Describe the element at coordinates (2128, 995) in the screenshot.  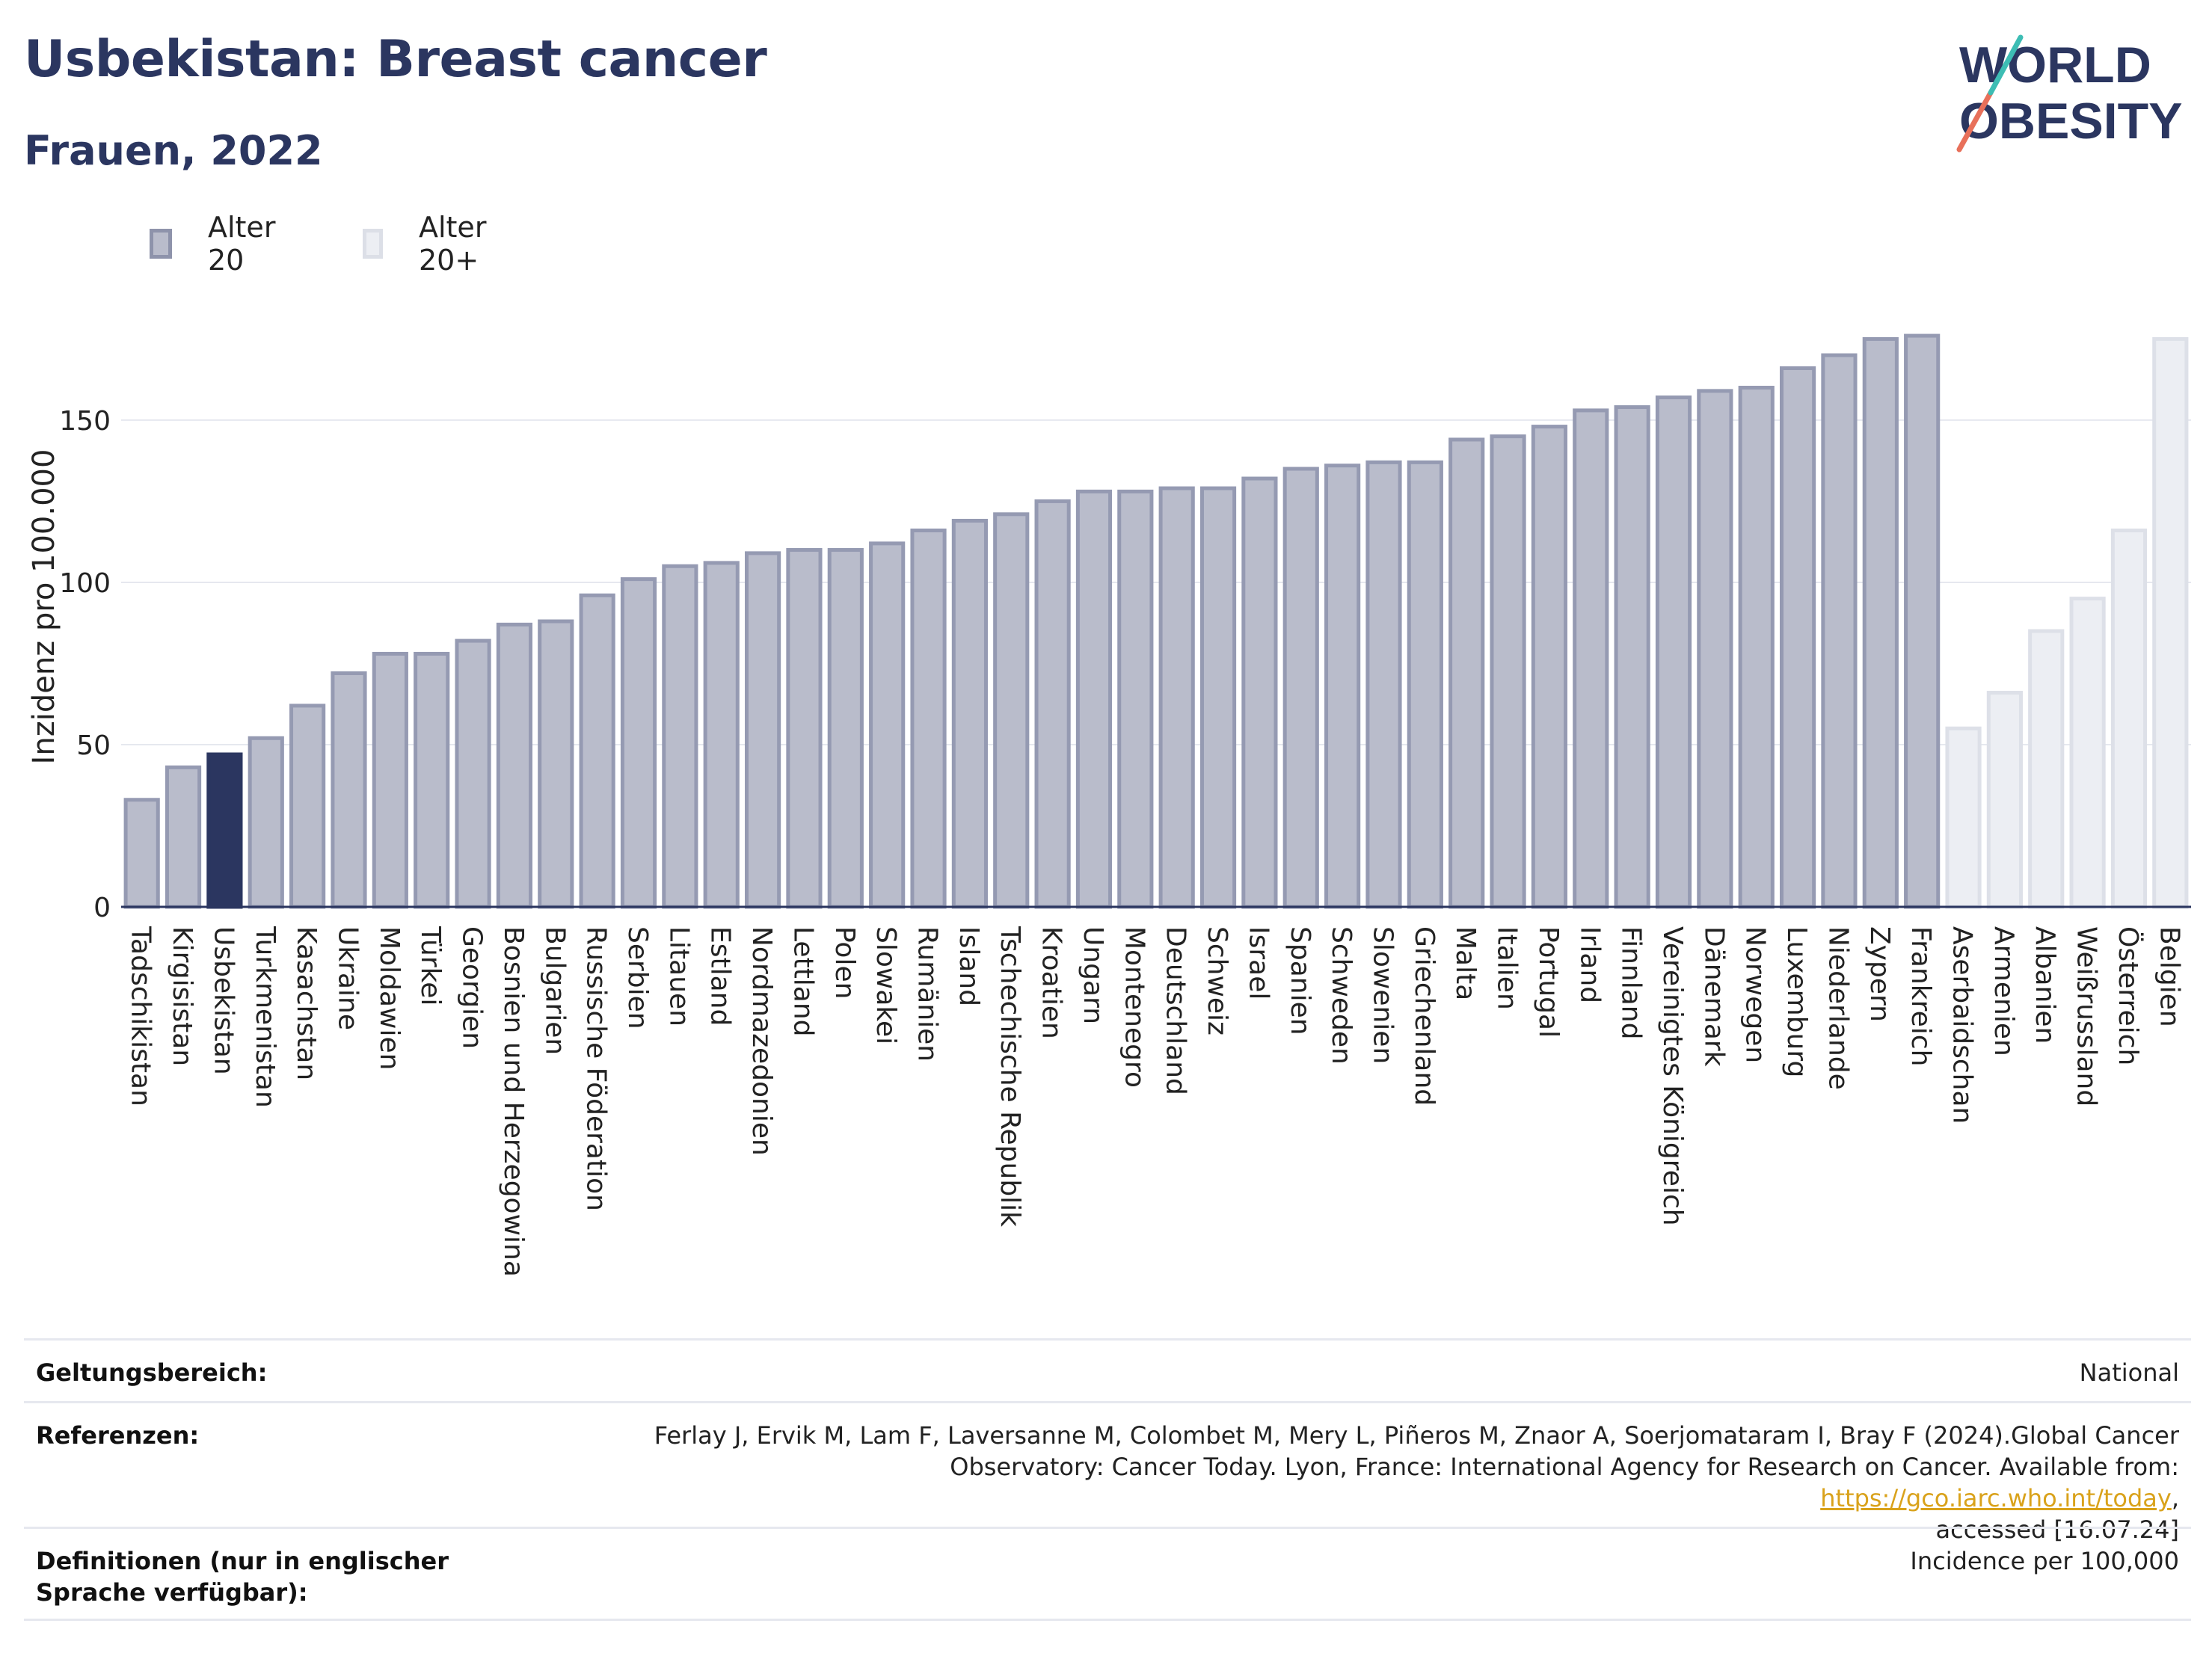
I see `x-tick-label: Österreich` at that location.